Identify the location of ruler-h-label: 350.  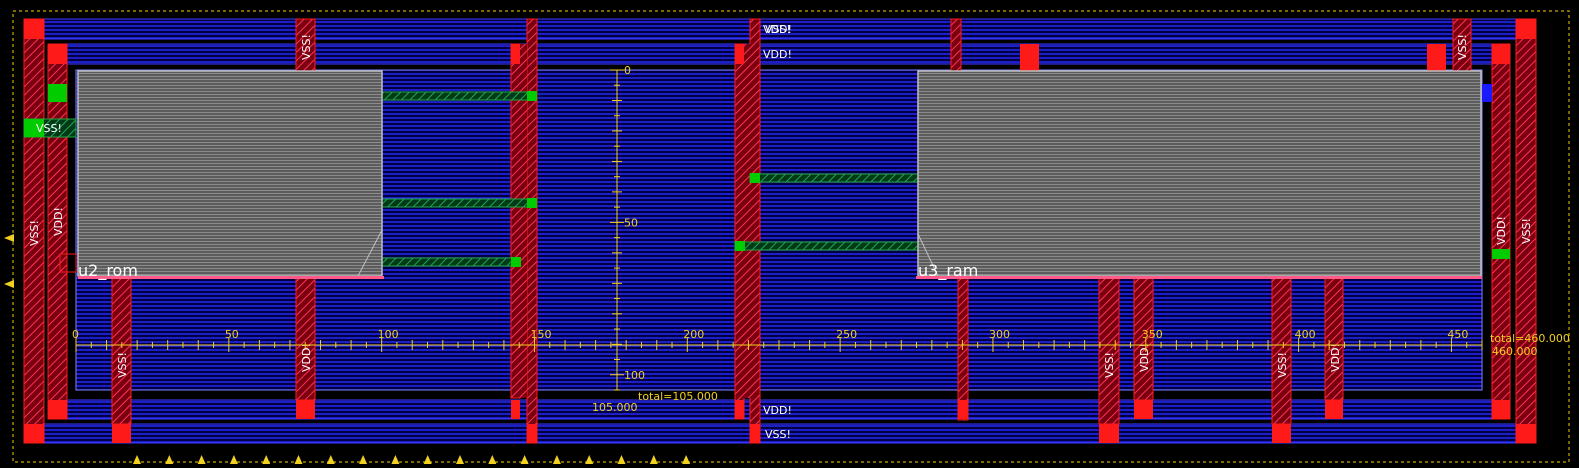
(1152, 334).